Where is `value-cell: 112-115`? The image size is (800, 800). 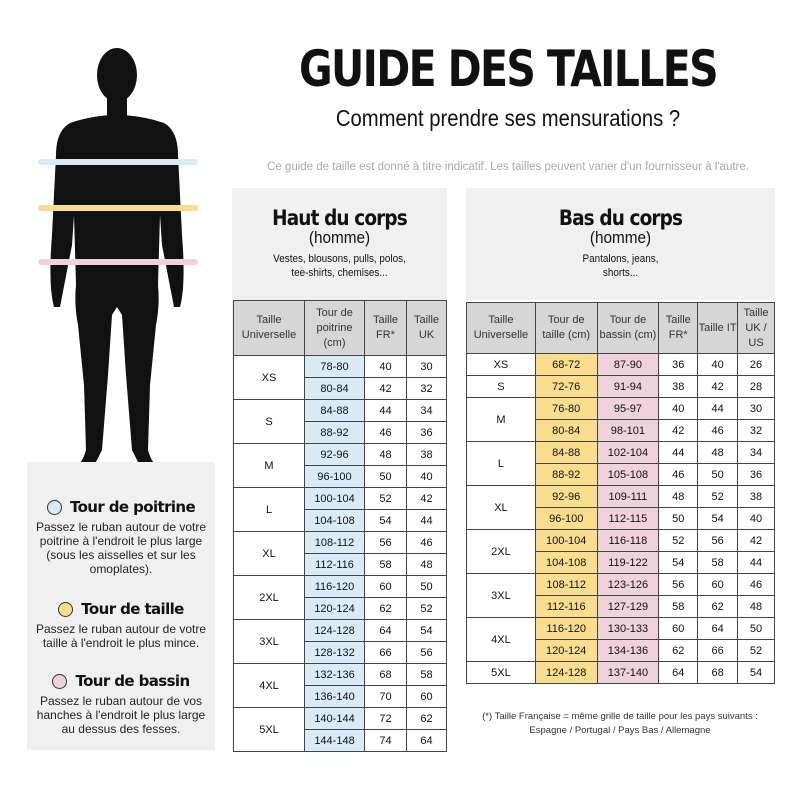
value-cell: 112-115 is located at coordinates (628, 518).